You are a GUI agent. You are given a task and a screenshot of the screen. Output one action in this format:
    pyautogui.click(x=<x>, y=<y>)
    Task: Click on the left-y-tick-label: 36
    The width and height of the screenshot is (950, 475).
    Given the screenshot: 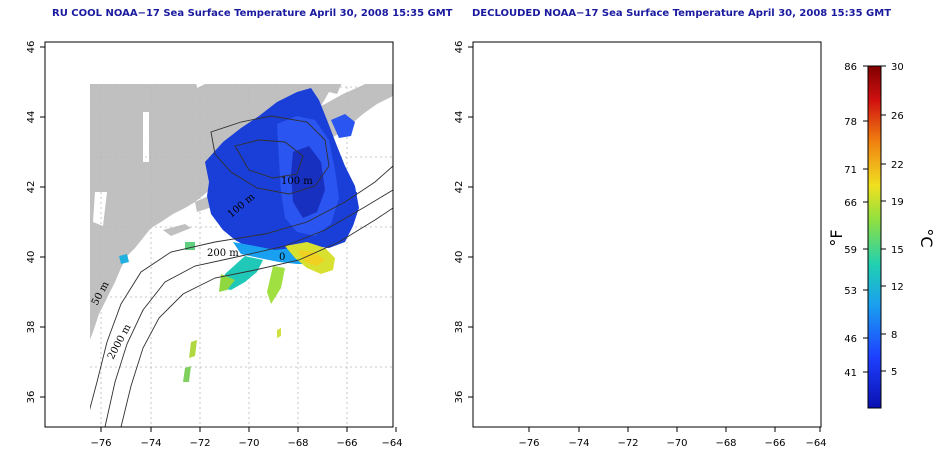 What is the action you would take?
    pyautogui.click(x=31, y=397)
    